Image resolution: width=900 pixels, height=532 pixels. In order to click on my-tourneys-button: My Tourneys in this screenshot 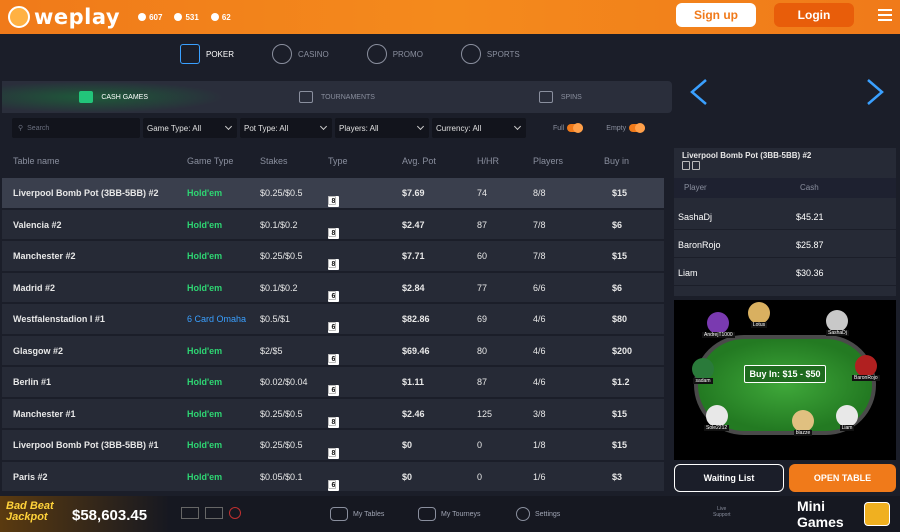, I will do `click(449, 514)`.